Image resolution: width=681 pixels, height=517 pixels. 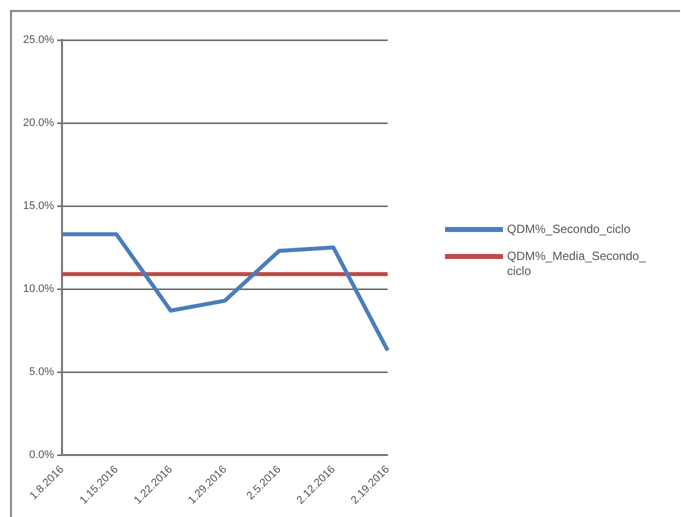 What do you see at coordinates (38, 123) in the screenshot?
I see `y-tick-label: 20.0%` at bounding box center [38, 123].